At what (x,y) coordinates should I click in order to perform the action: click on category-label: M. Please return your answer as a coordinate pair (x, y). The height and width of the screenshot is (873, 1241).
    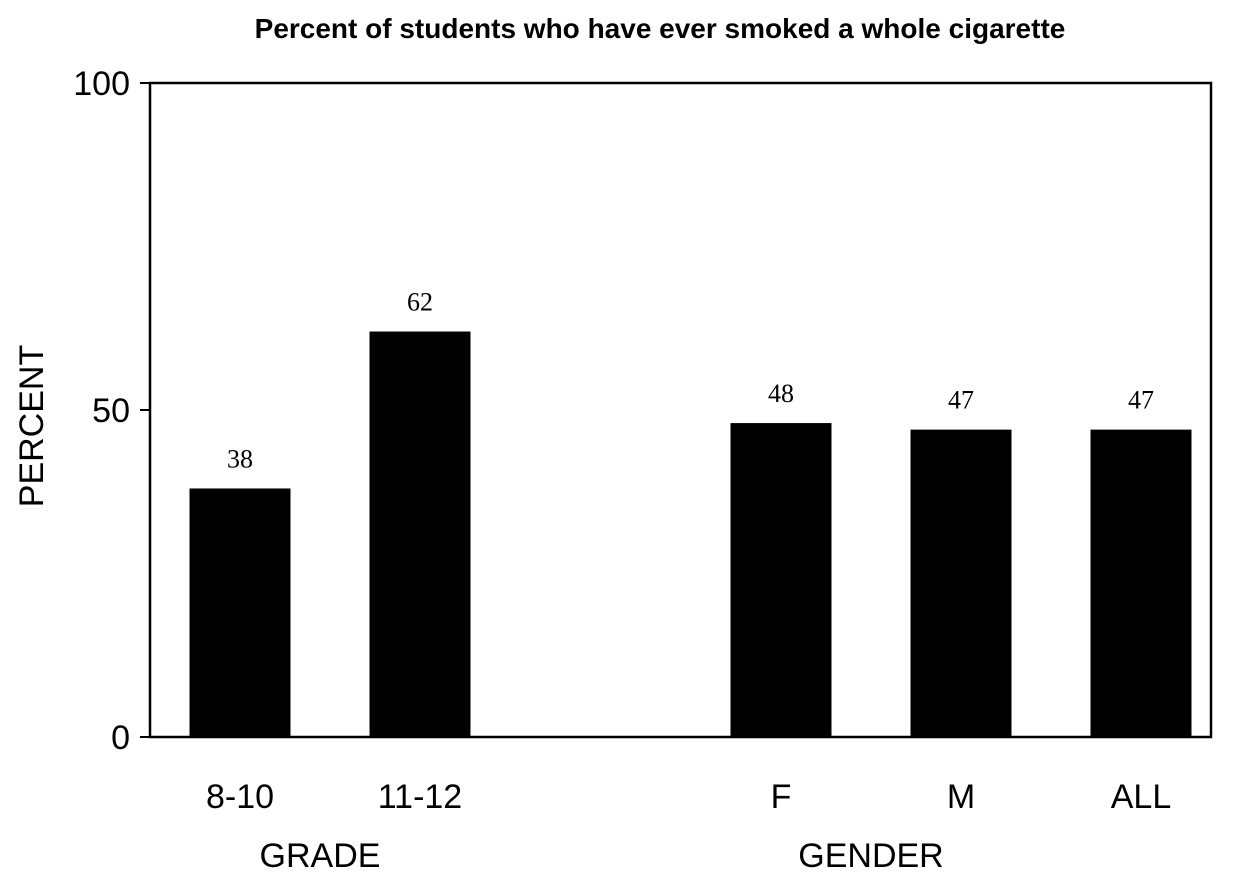
    Looking at the image, I should click on (961, 797).